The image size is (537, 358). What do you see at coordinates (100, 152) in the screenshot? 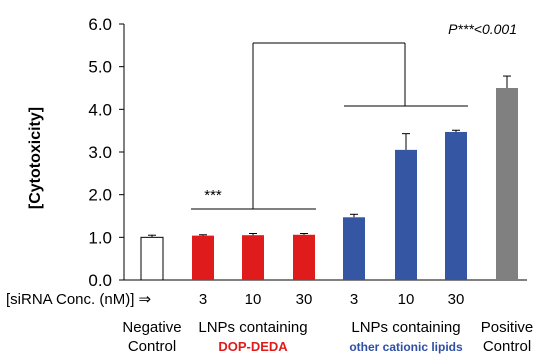
I see `y-tick-label: 3.0` at bounding box center [100, 152].